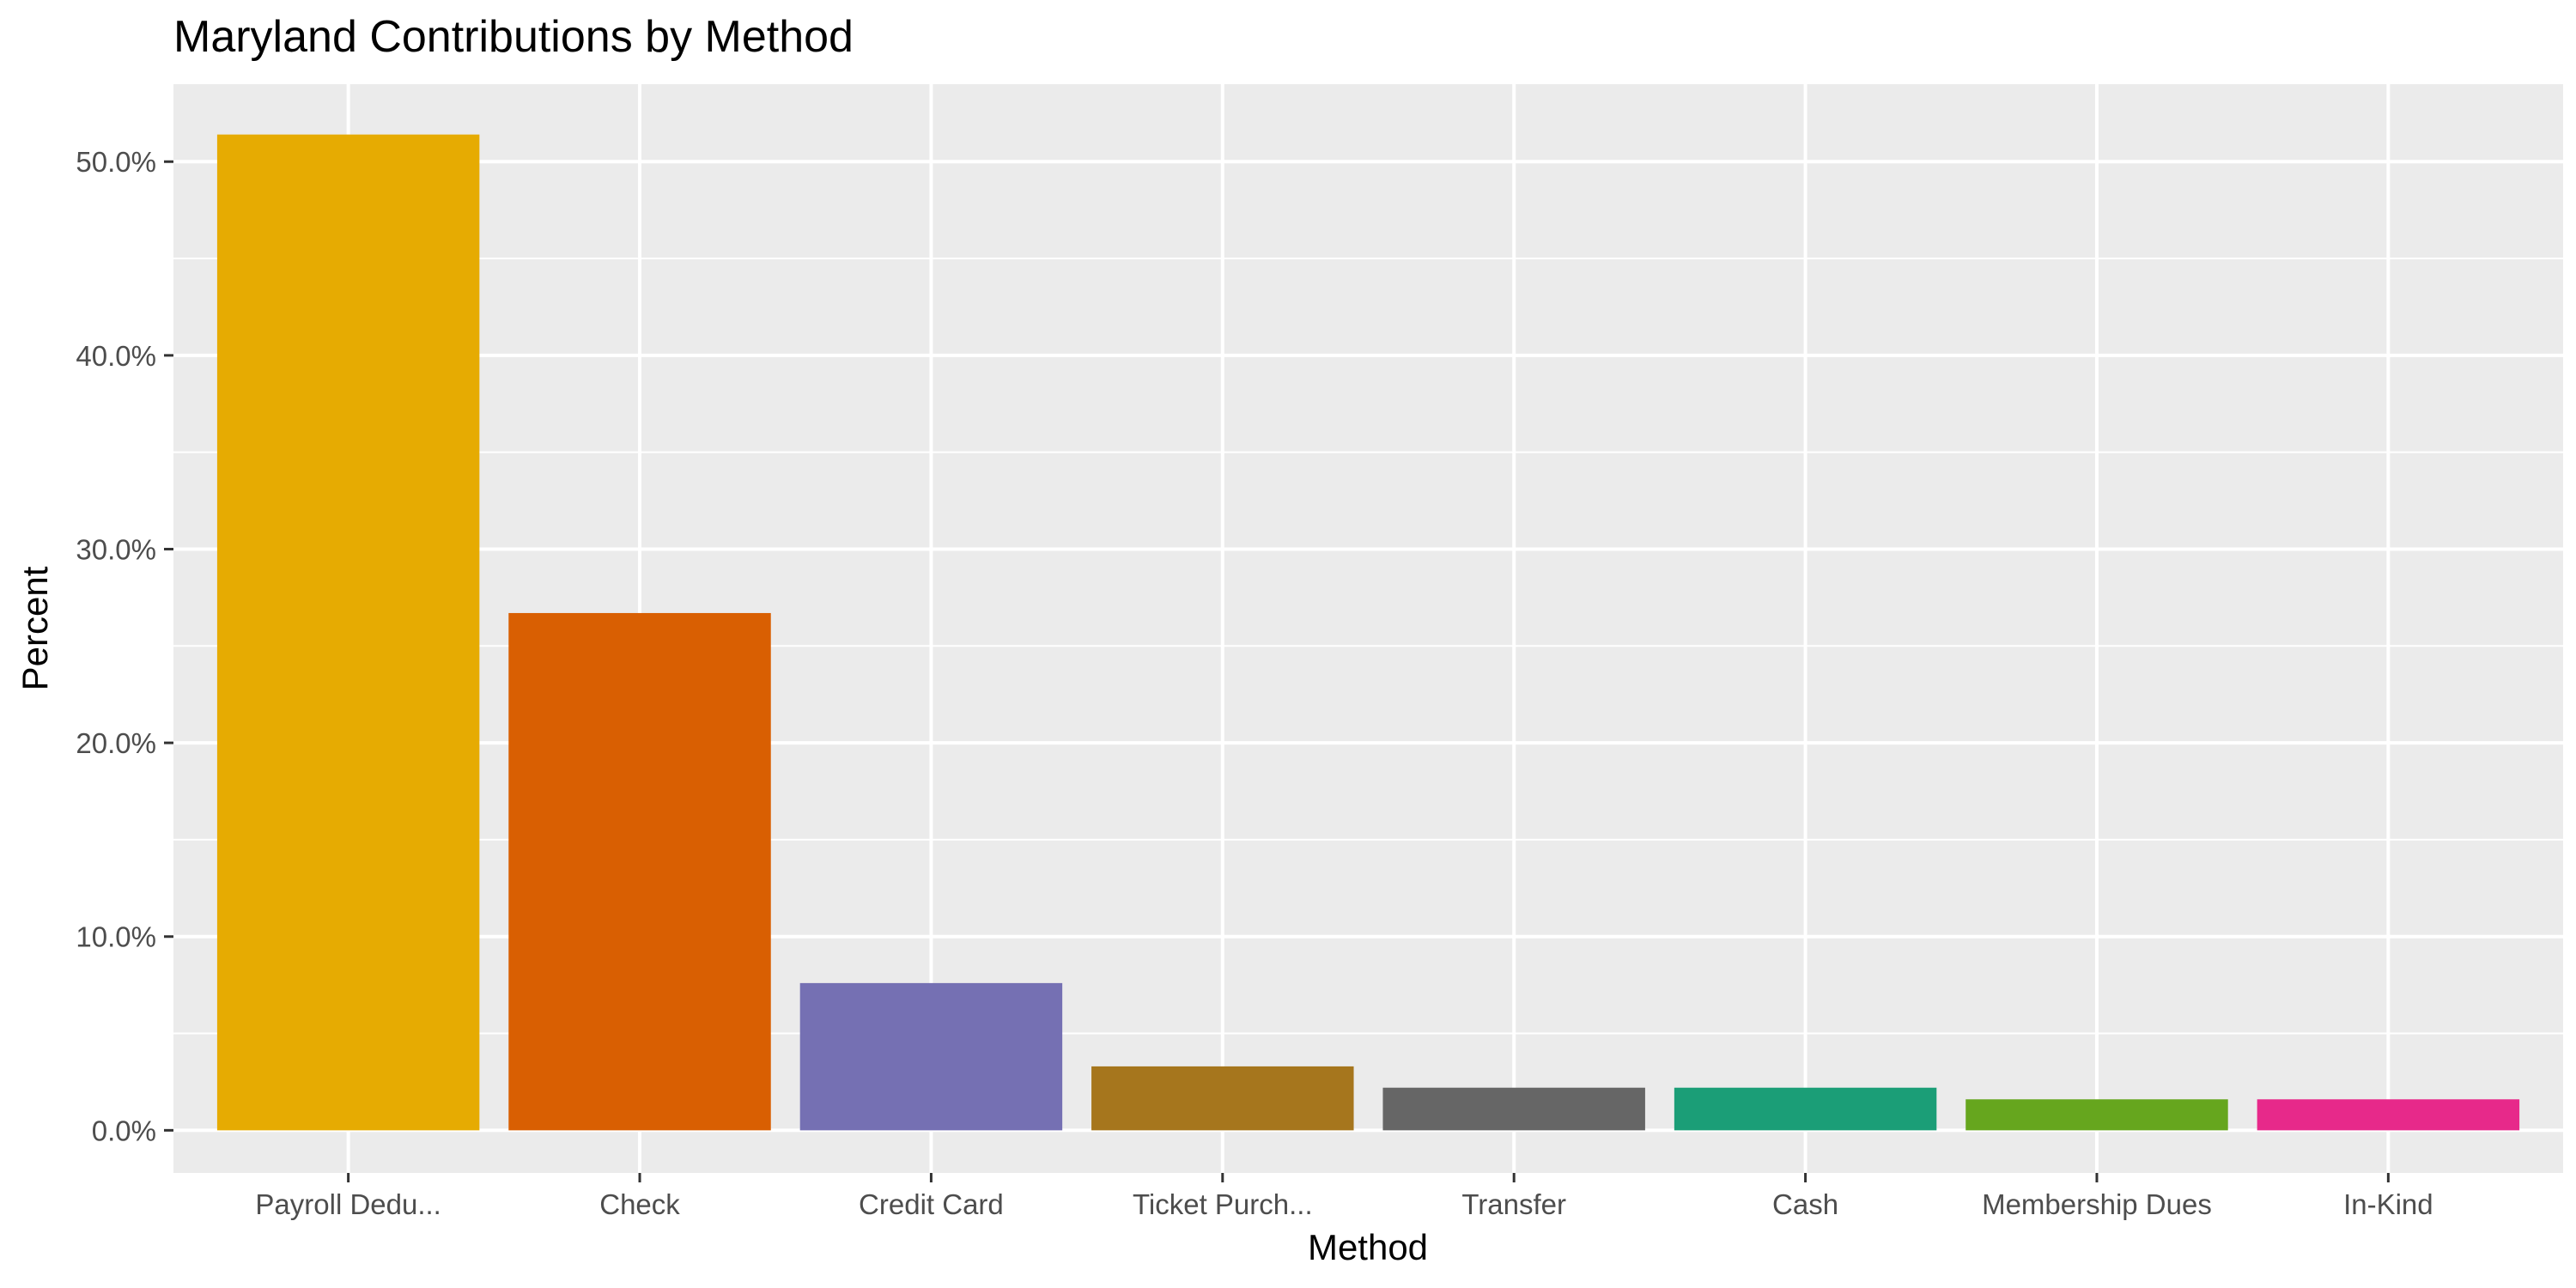  What do you see at coordinates (116, 937) in the screenshot?
I see `y-tick-label: 10.0%` at bounding box center [116, 937].